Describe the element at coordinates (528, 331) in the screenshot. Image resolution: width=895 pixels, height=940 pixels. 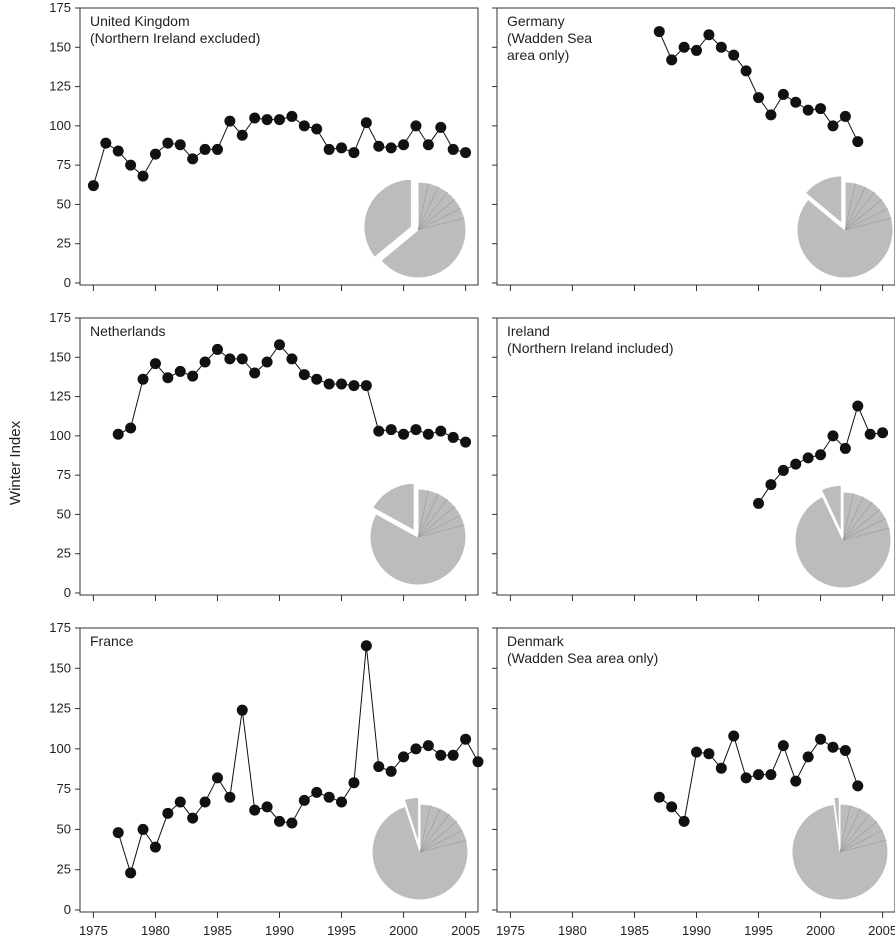
I see `panel-label: Ireland` at that location.